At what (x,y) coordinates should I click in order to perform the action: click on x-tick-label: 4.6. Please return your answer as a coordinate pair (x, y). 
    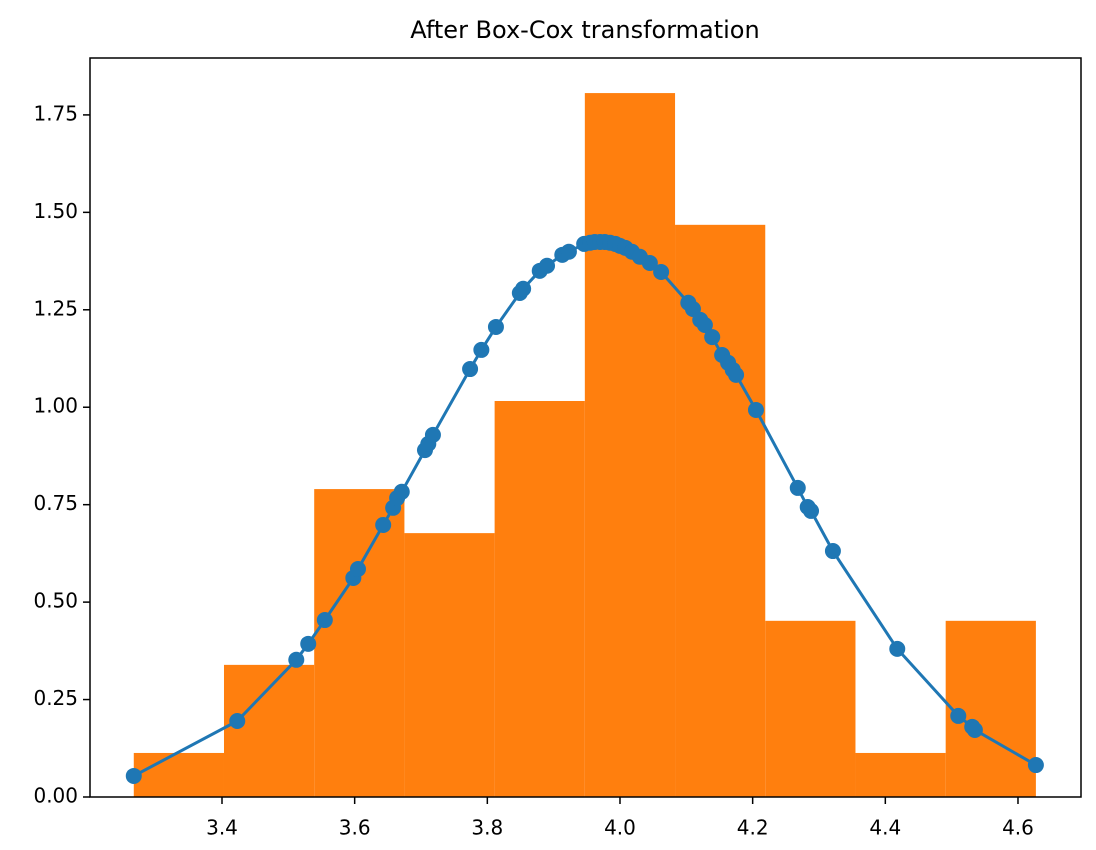
    Looking at the image, I should click on (1018, 828).